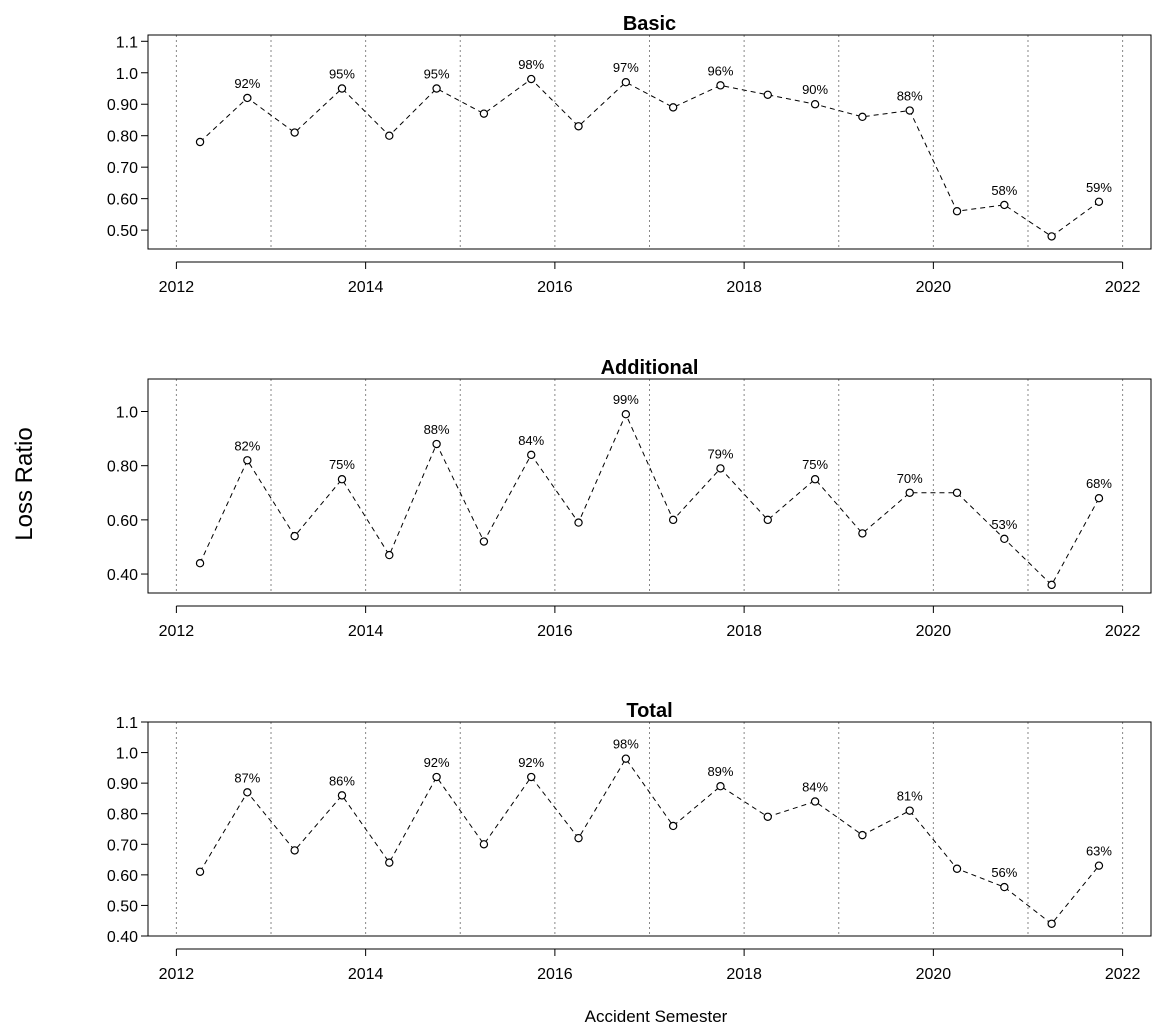 Image resolution: width=1157 pixels, height=1032 pixels. Describe the element at coordinates (122, 200) in the screenshot. I see `y-tick-label: 0.60` at that location.